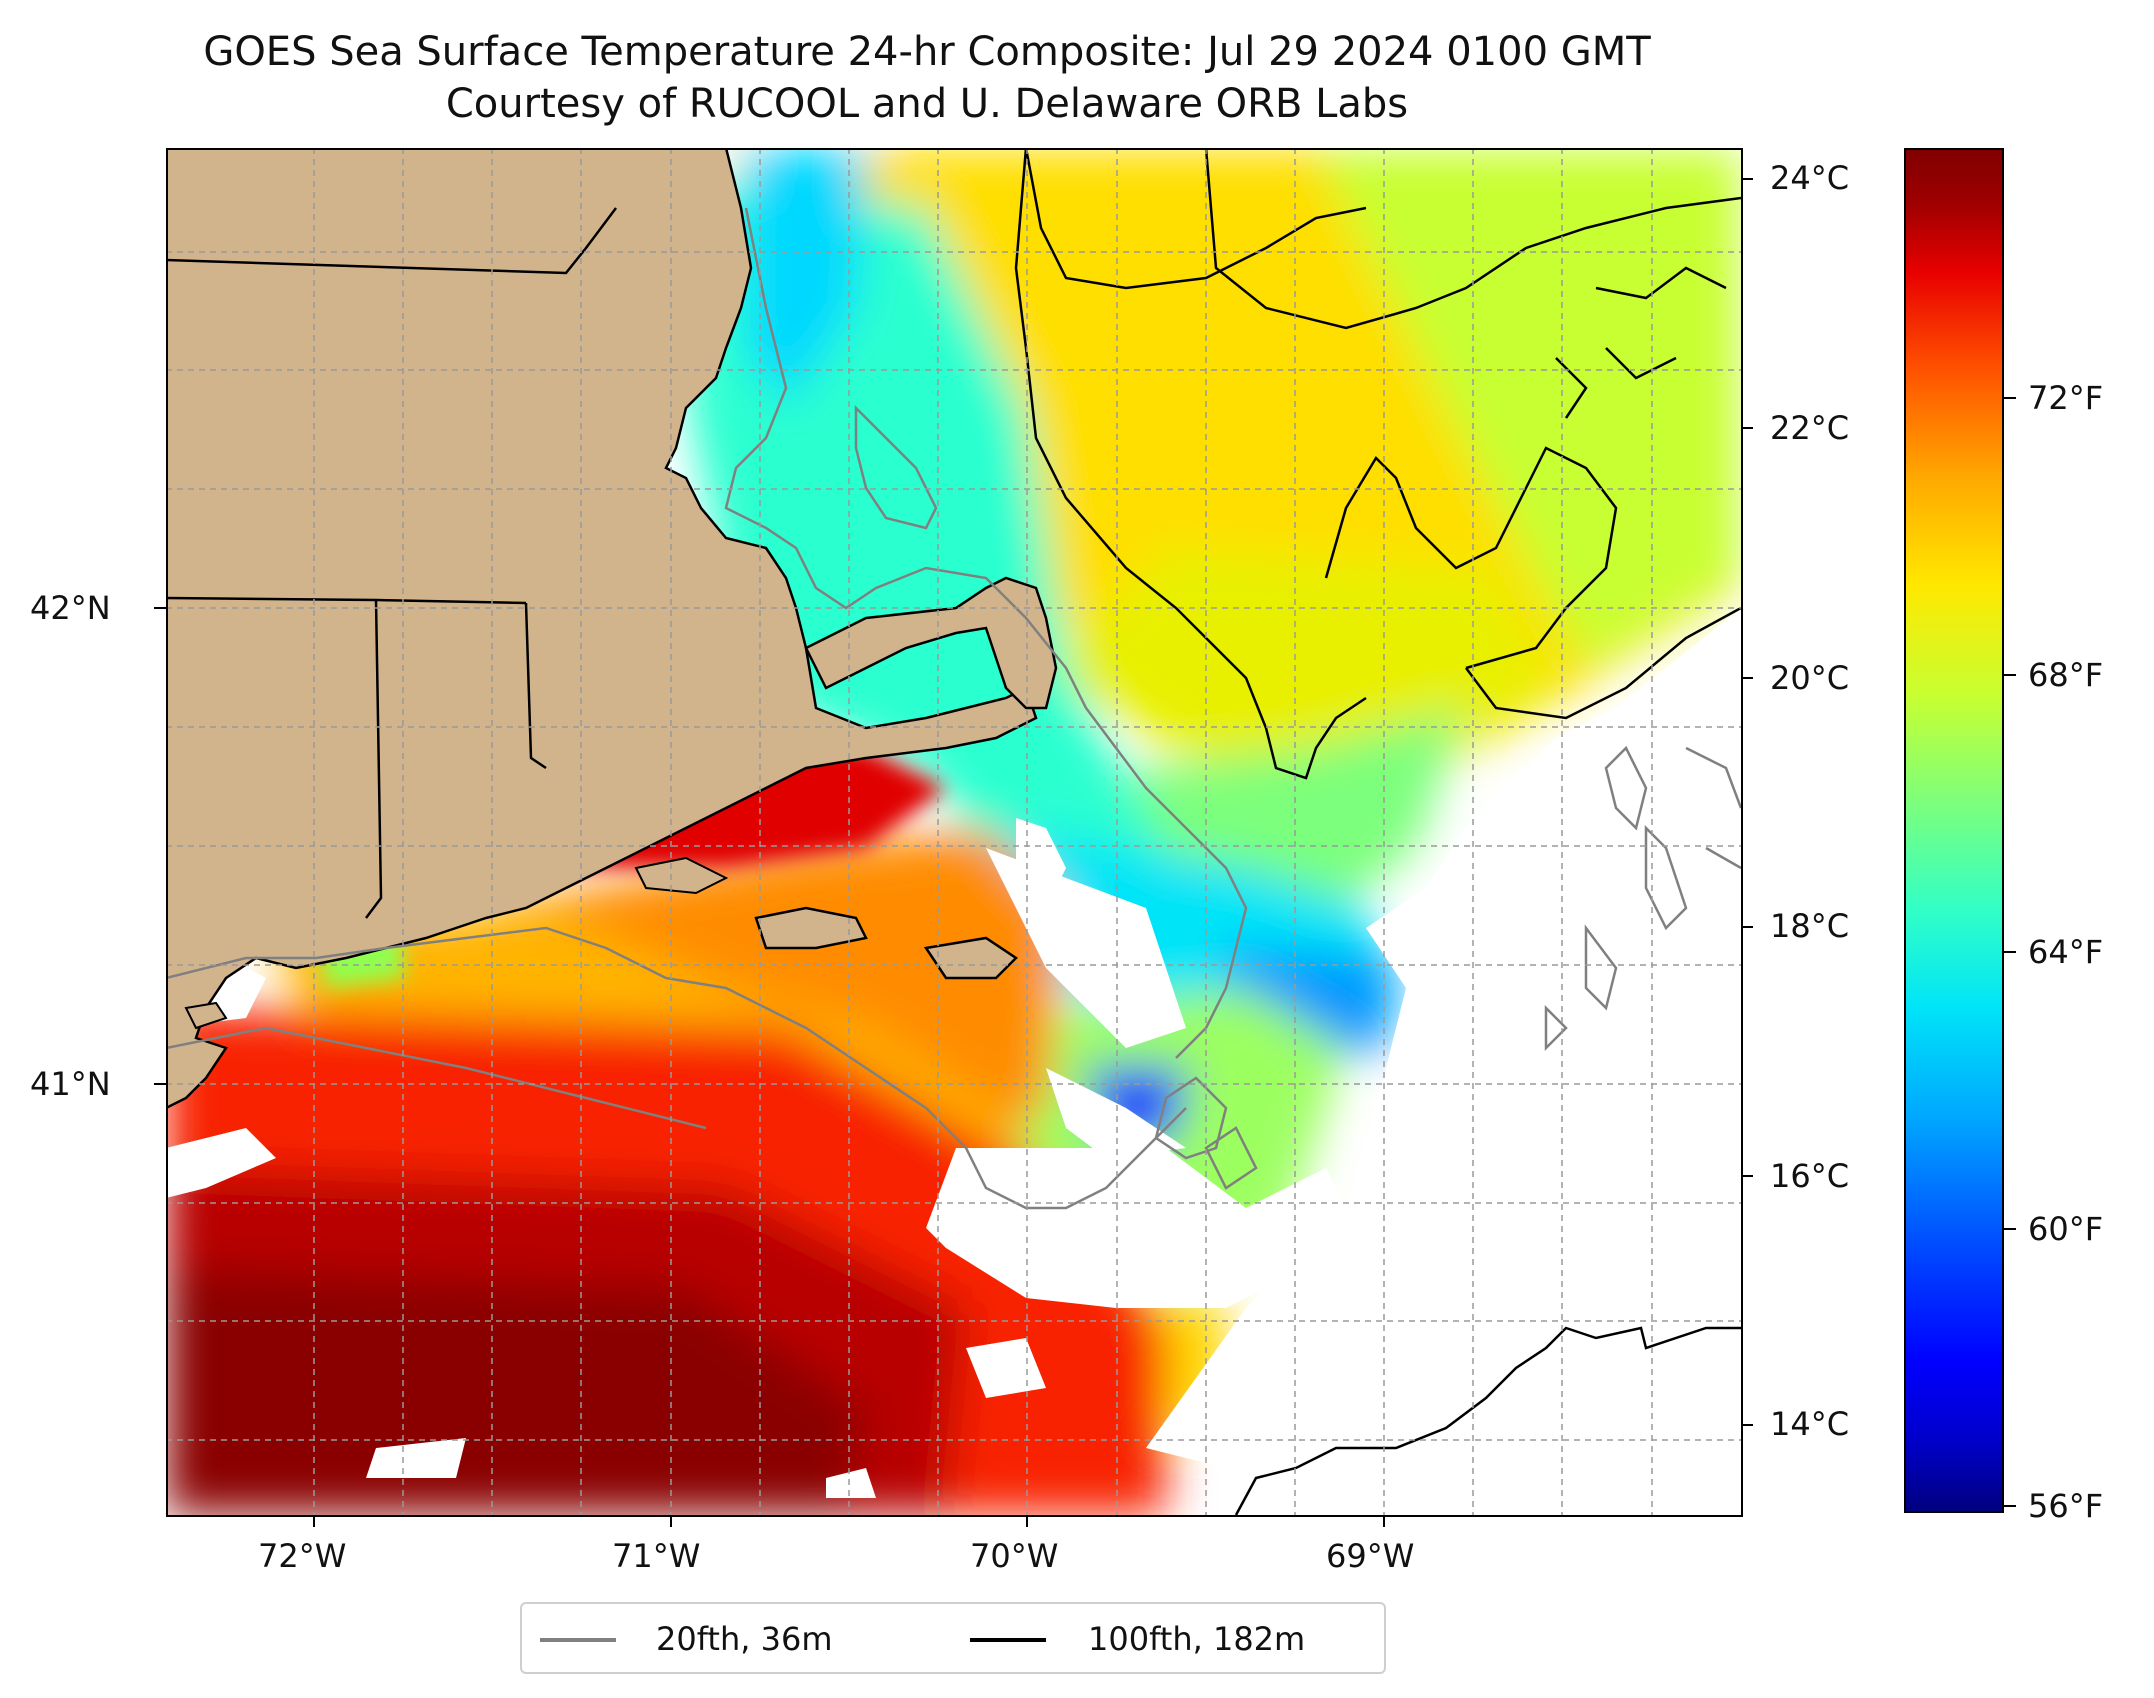  Describe the element at coordinates (1116, 1113) in the screenshot. I see `nodata-shoals` at that location.